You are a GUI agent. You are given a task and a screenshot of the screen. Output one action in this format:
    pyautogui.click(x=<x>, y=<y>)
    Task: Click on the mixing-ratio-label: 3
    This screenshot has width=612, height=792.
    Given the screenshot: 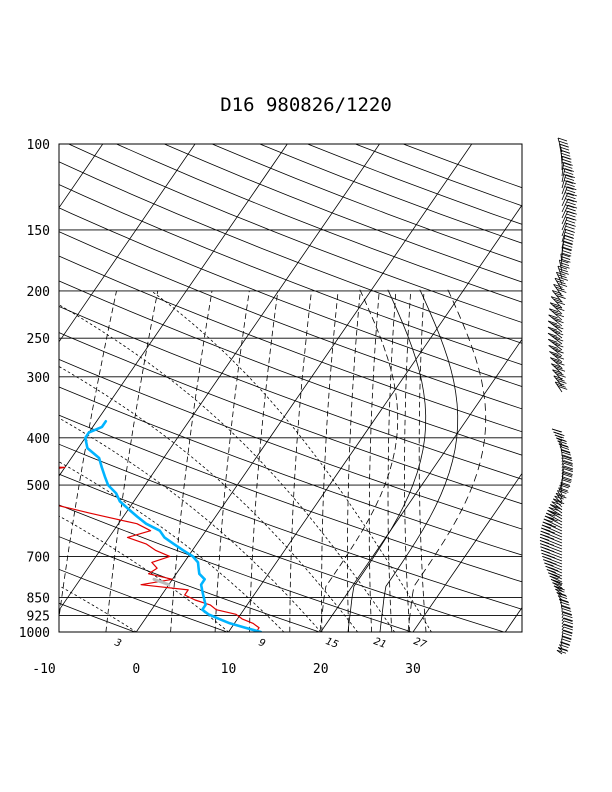 What is the action you would take?
    pyautogui.click(x=118, y=643)
    